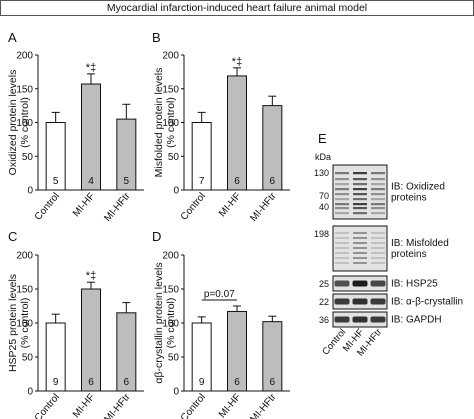 The height and width of the screenshot is (419, 474). I want to click on blot-row-label-line: IB: Oxidized, so click(418, 187).